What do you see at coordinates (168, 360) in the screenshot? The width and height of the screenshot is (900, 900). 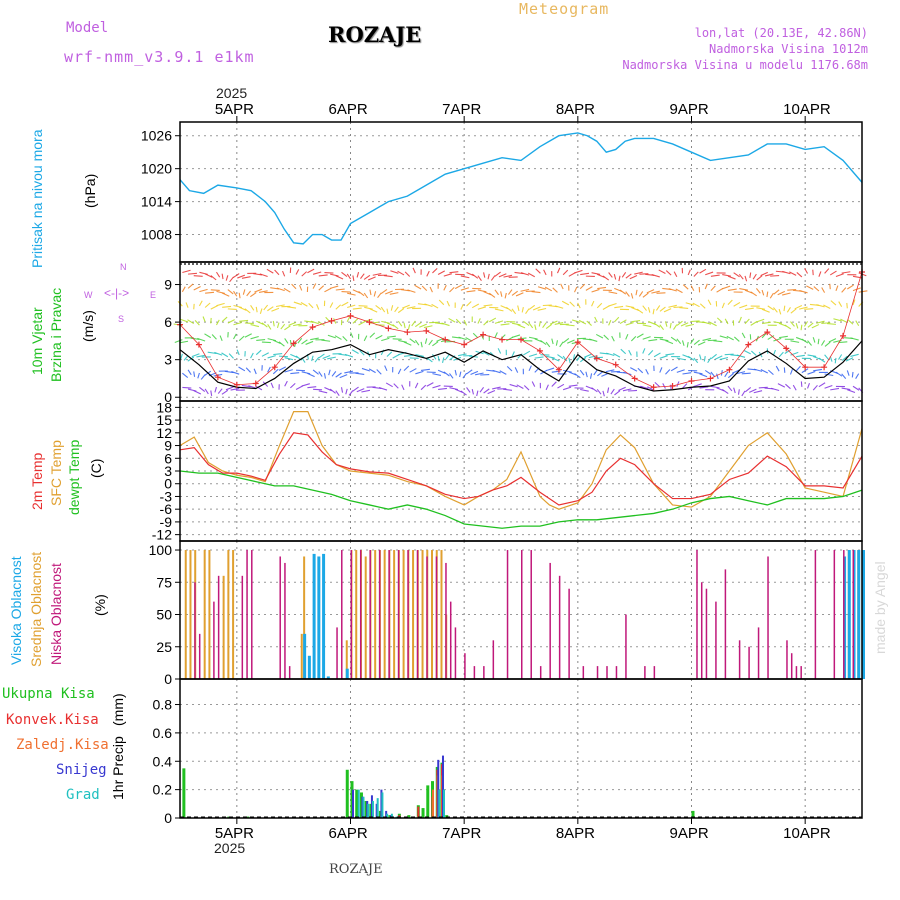 I see `y-tick-label: 3` at bounding box center [168, 360].